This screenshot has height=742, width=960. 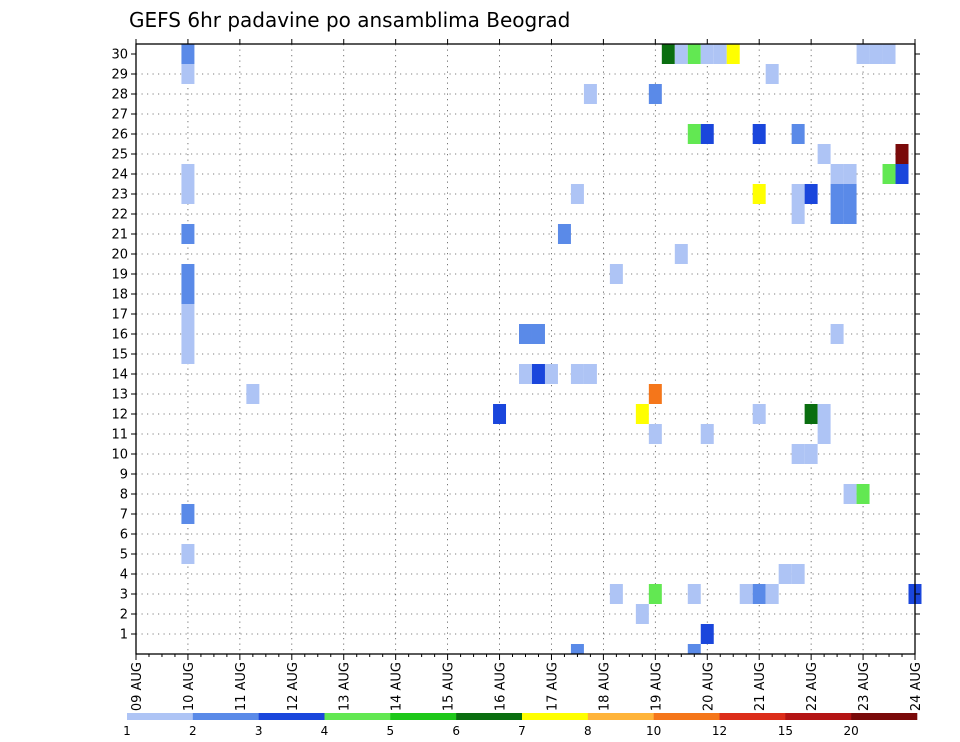 I want to click on x-tick-label: 12 AUG, so click(x=293, y=686).